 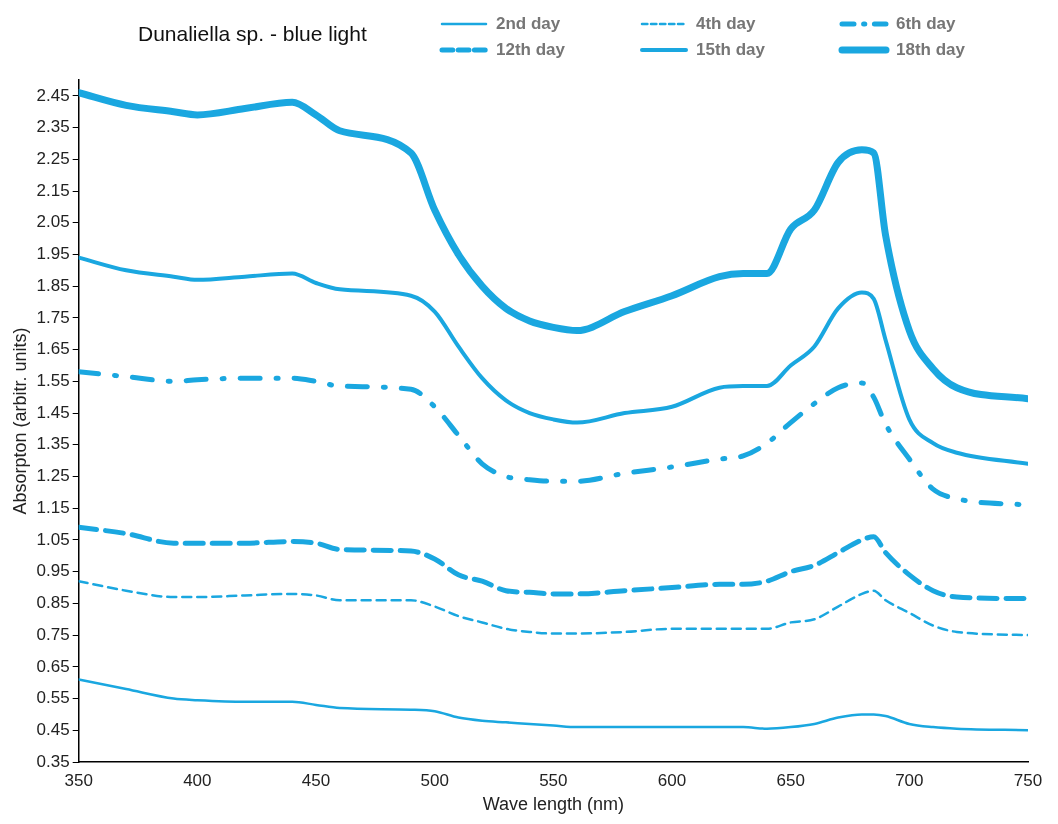 I want to click on y-tick-label: 2.45, so click(x=53, y=95).